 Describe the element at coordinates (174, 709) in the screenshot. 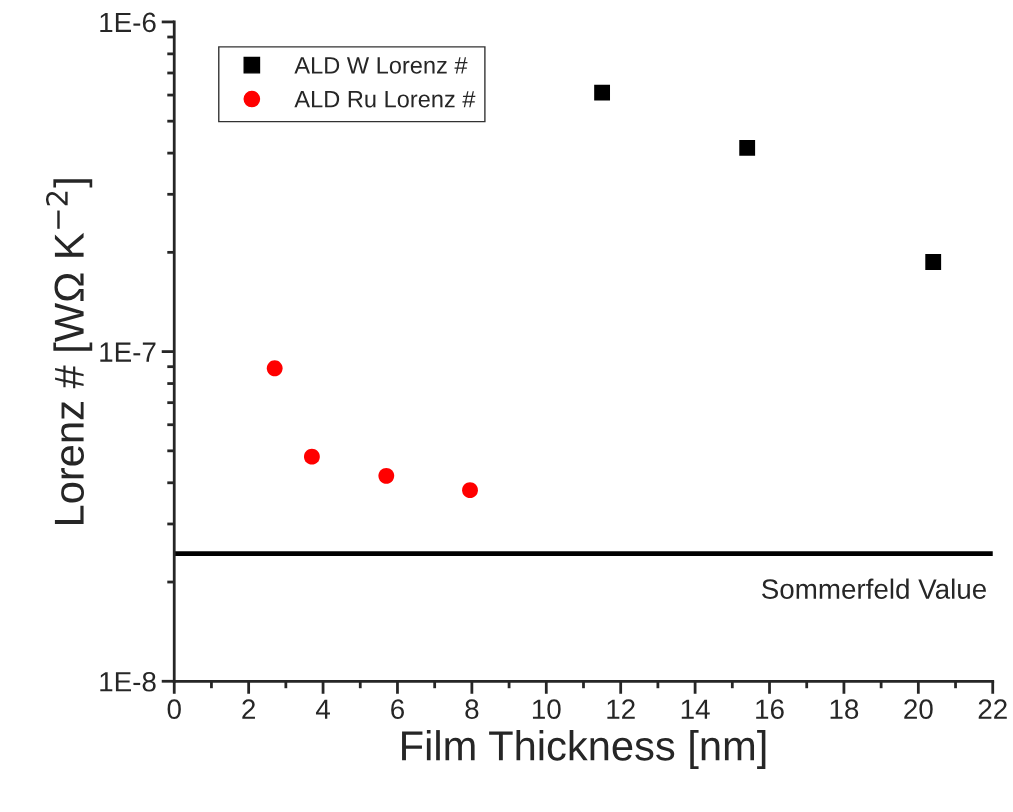

I see `x-tick-label: 0` at that location.